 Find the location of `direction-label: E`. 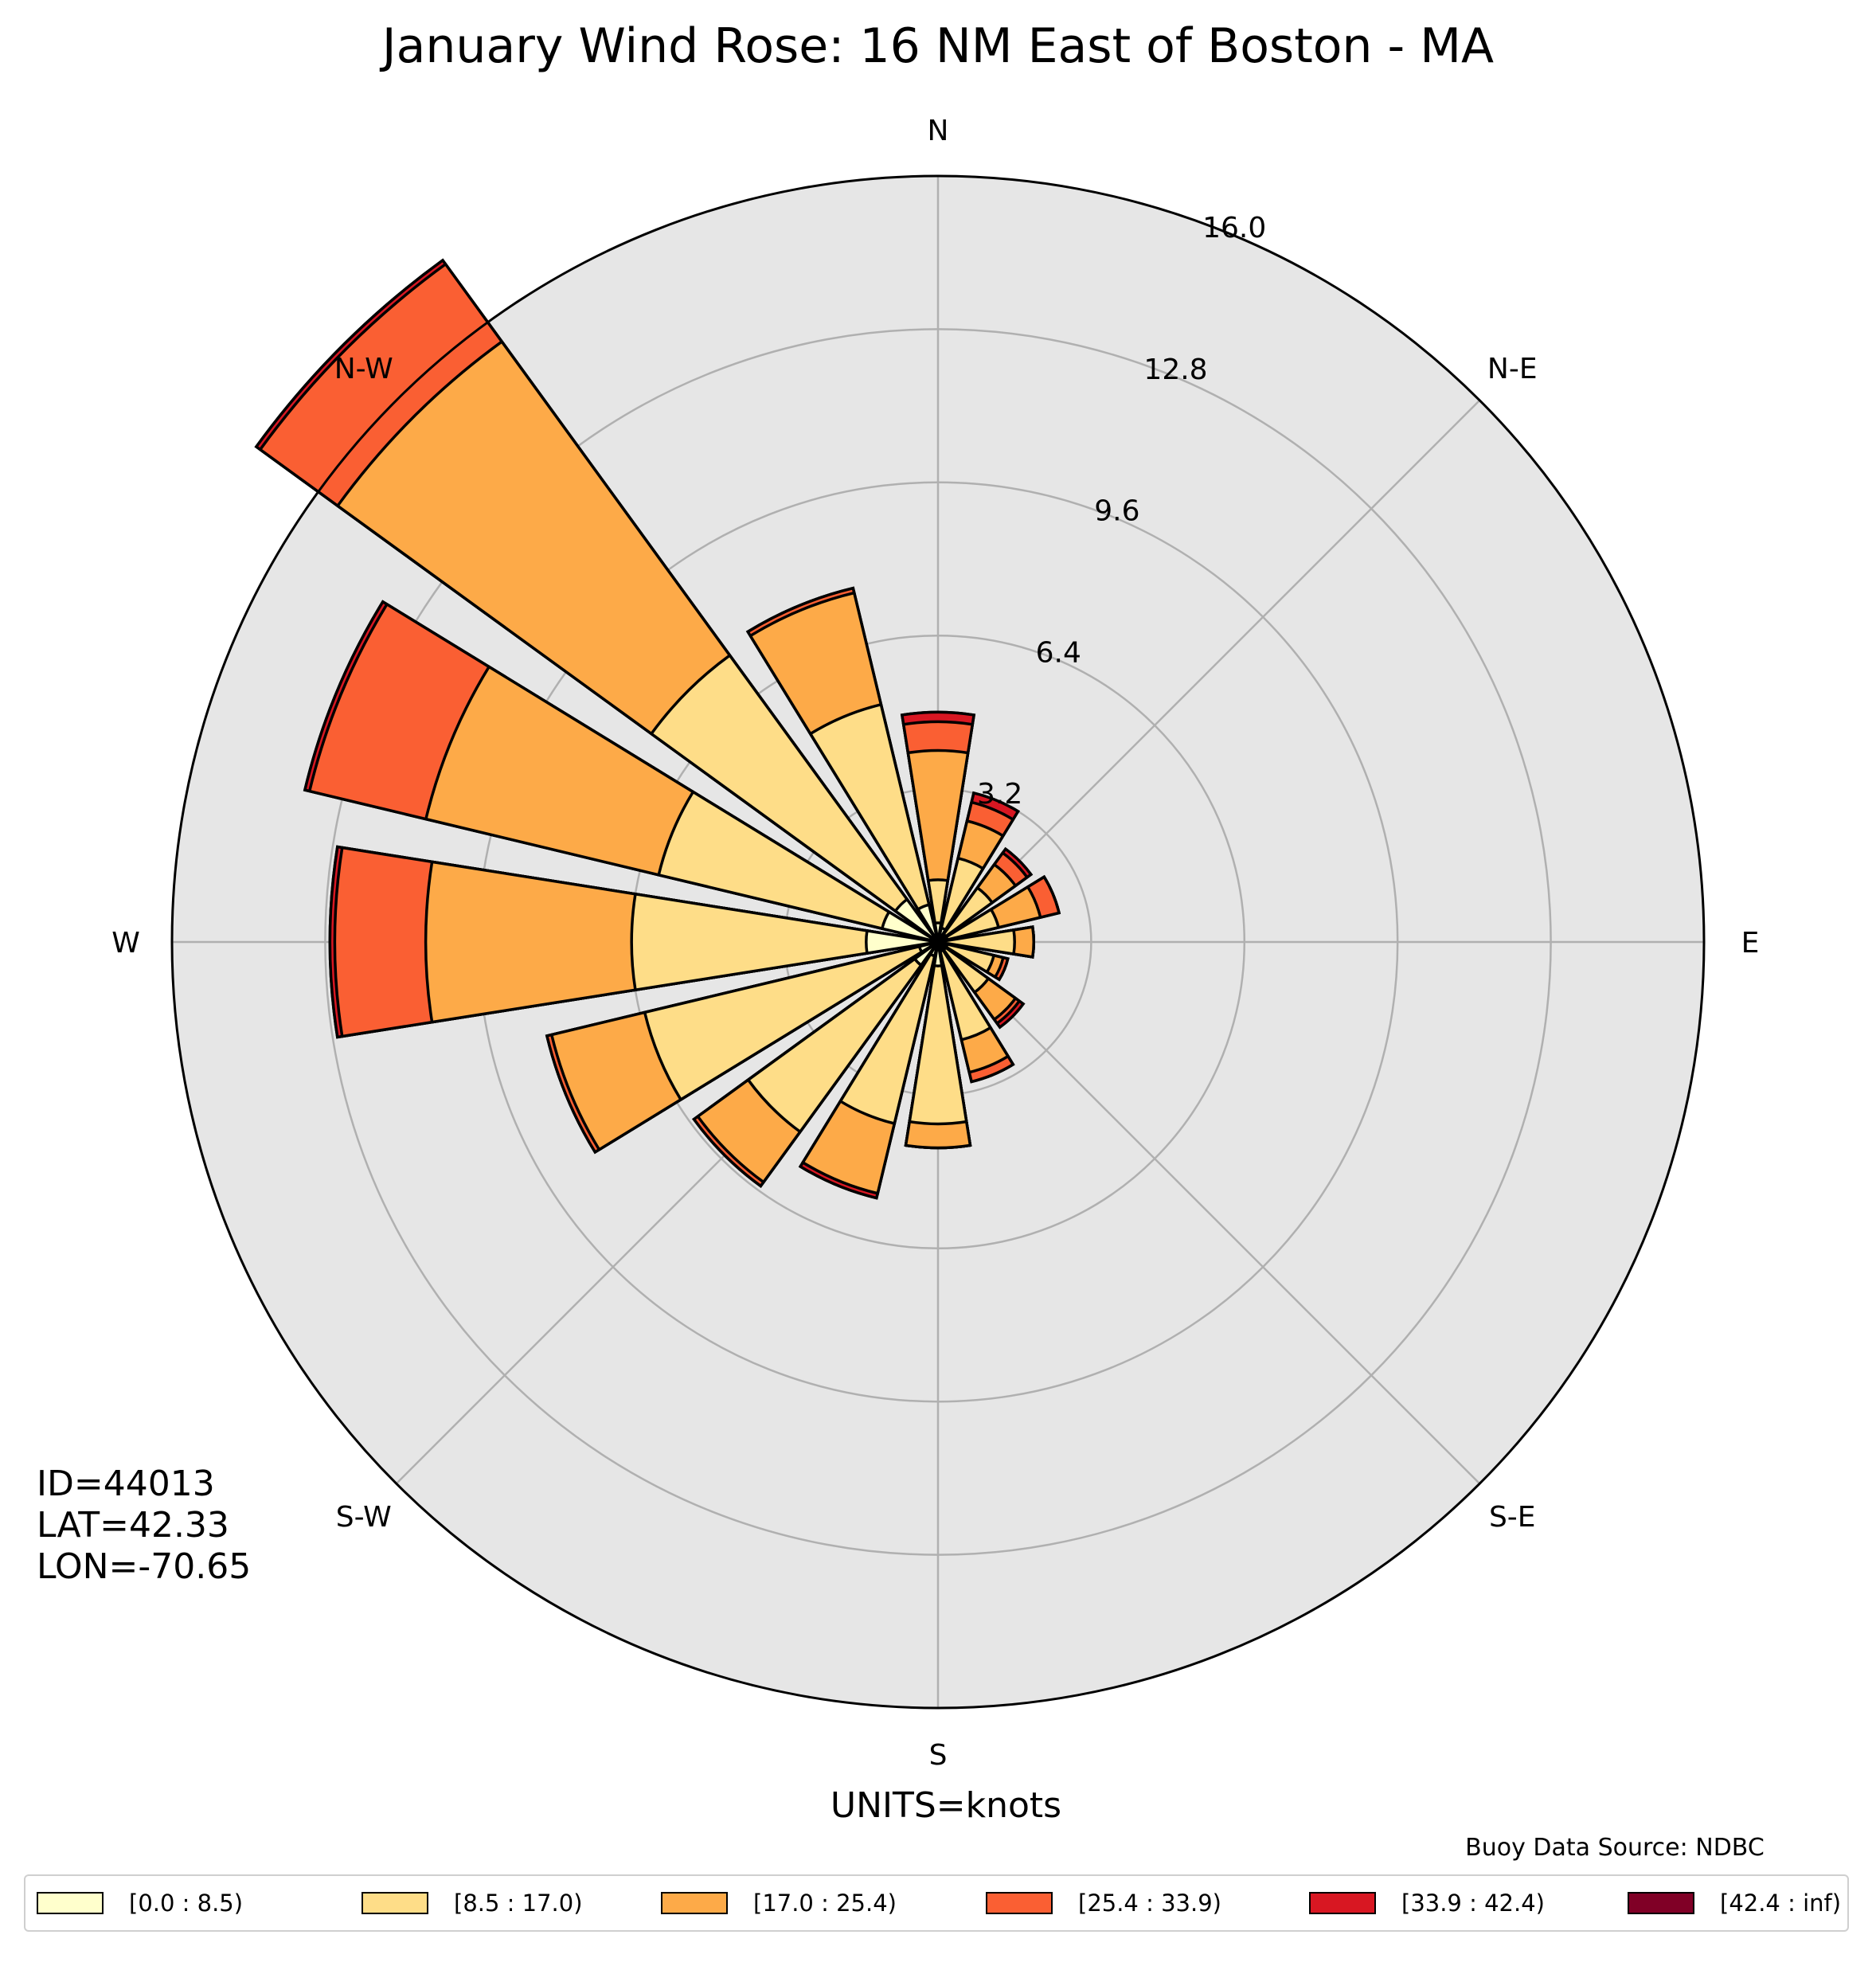

direction-label: E is located at coordinates (1750, 943).